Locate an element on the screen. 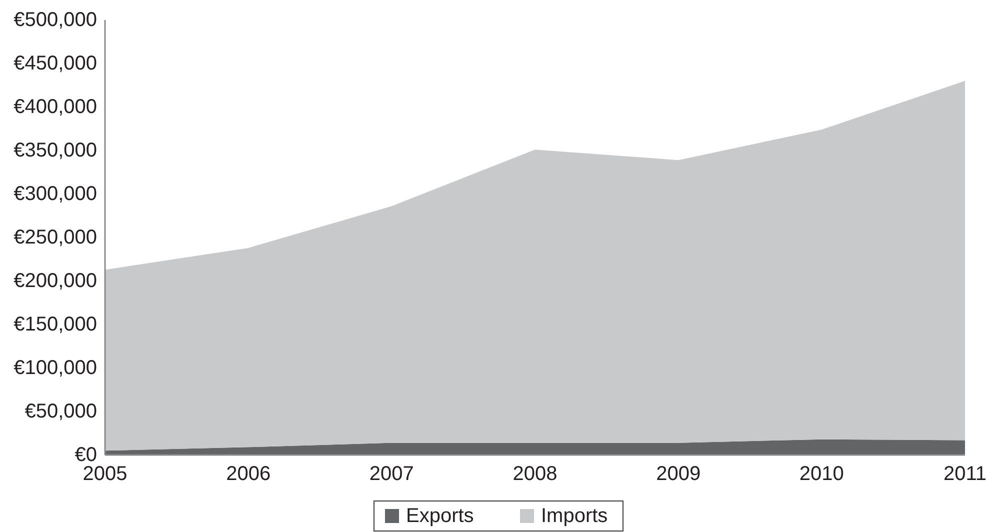  y-tick-label: €0 is located at coordinates (85, 455).